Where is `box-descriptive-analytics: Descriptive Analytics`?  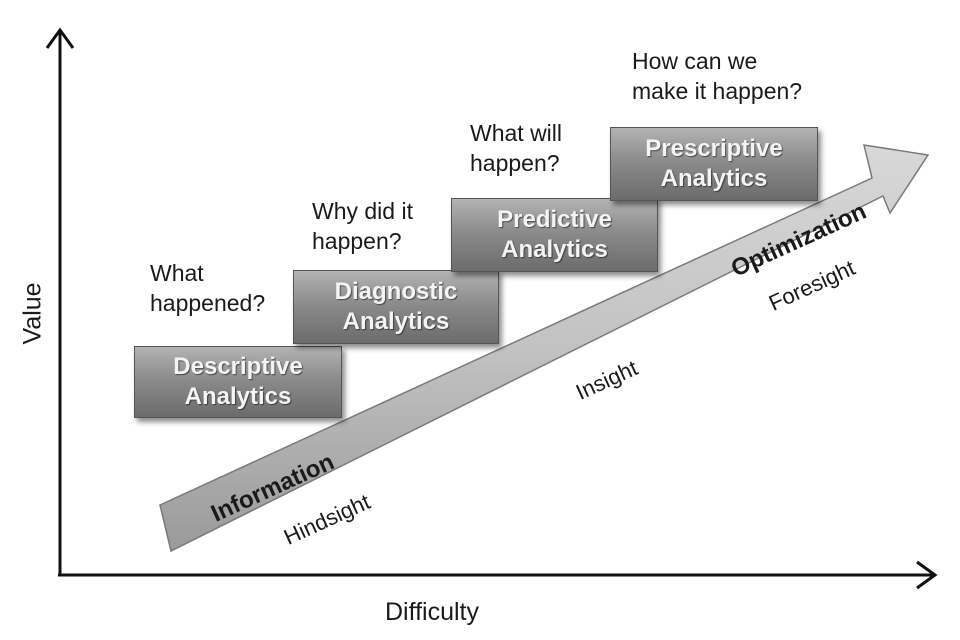 box-descriptive-analytics: Descriptive Analytics is located at coordinates (238, 382).